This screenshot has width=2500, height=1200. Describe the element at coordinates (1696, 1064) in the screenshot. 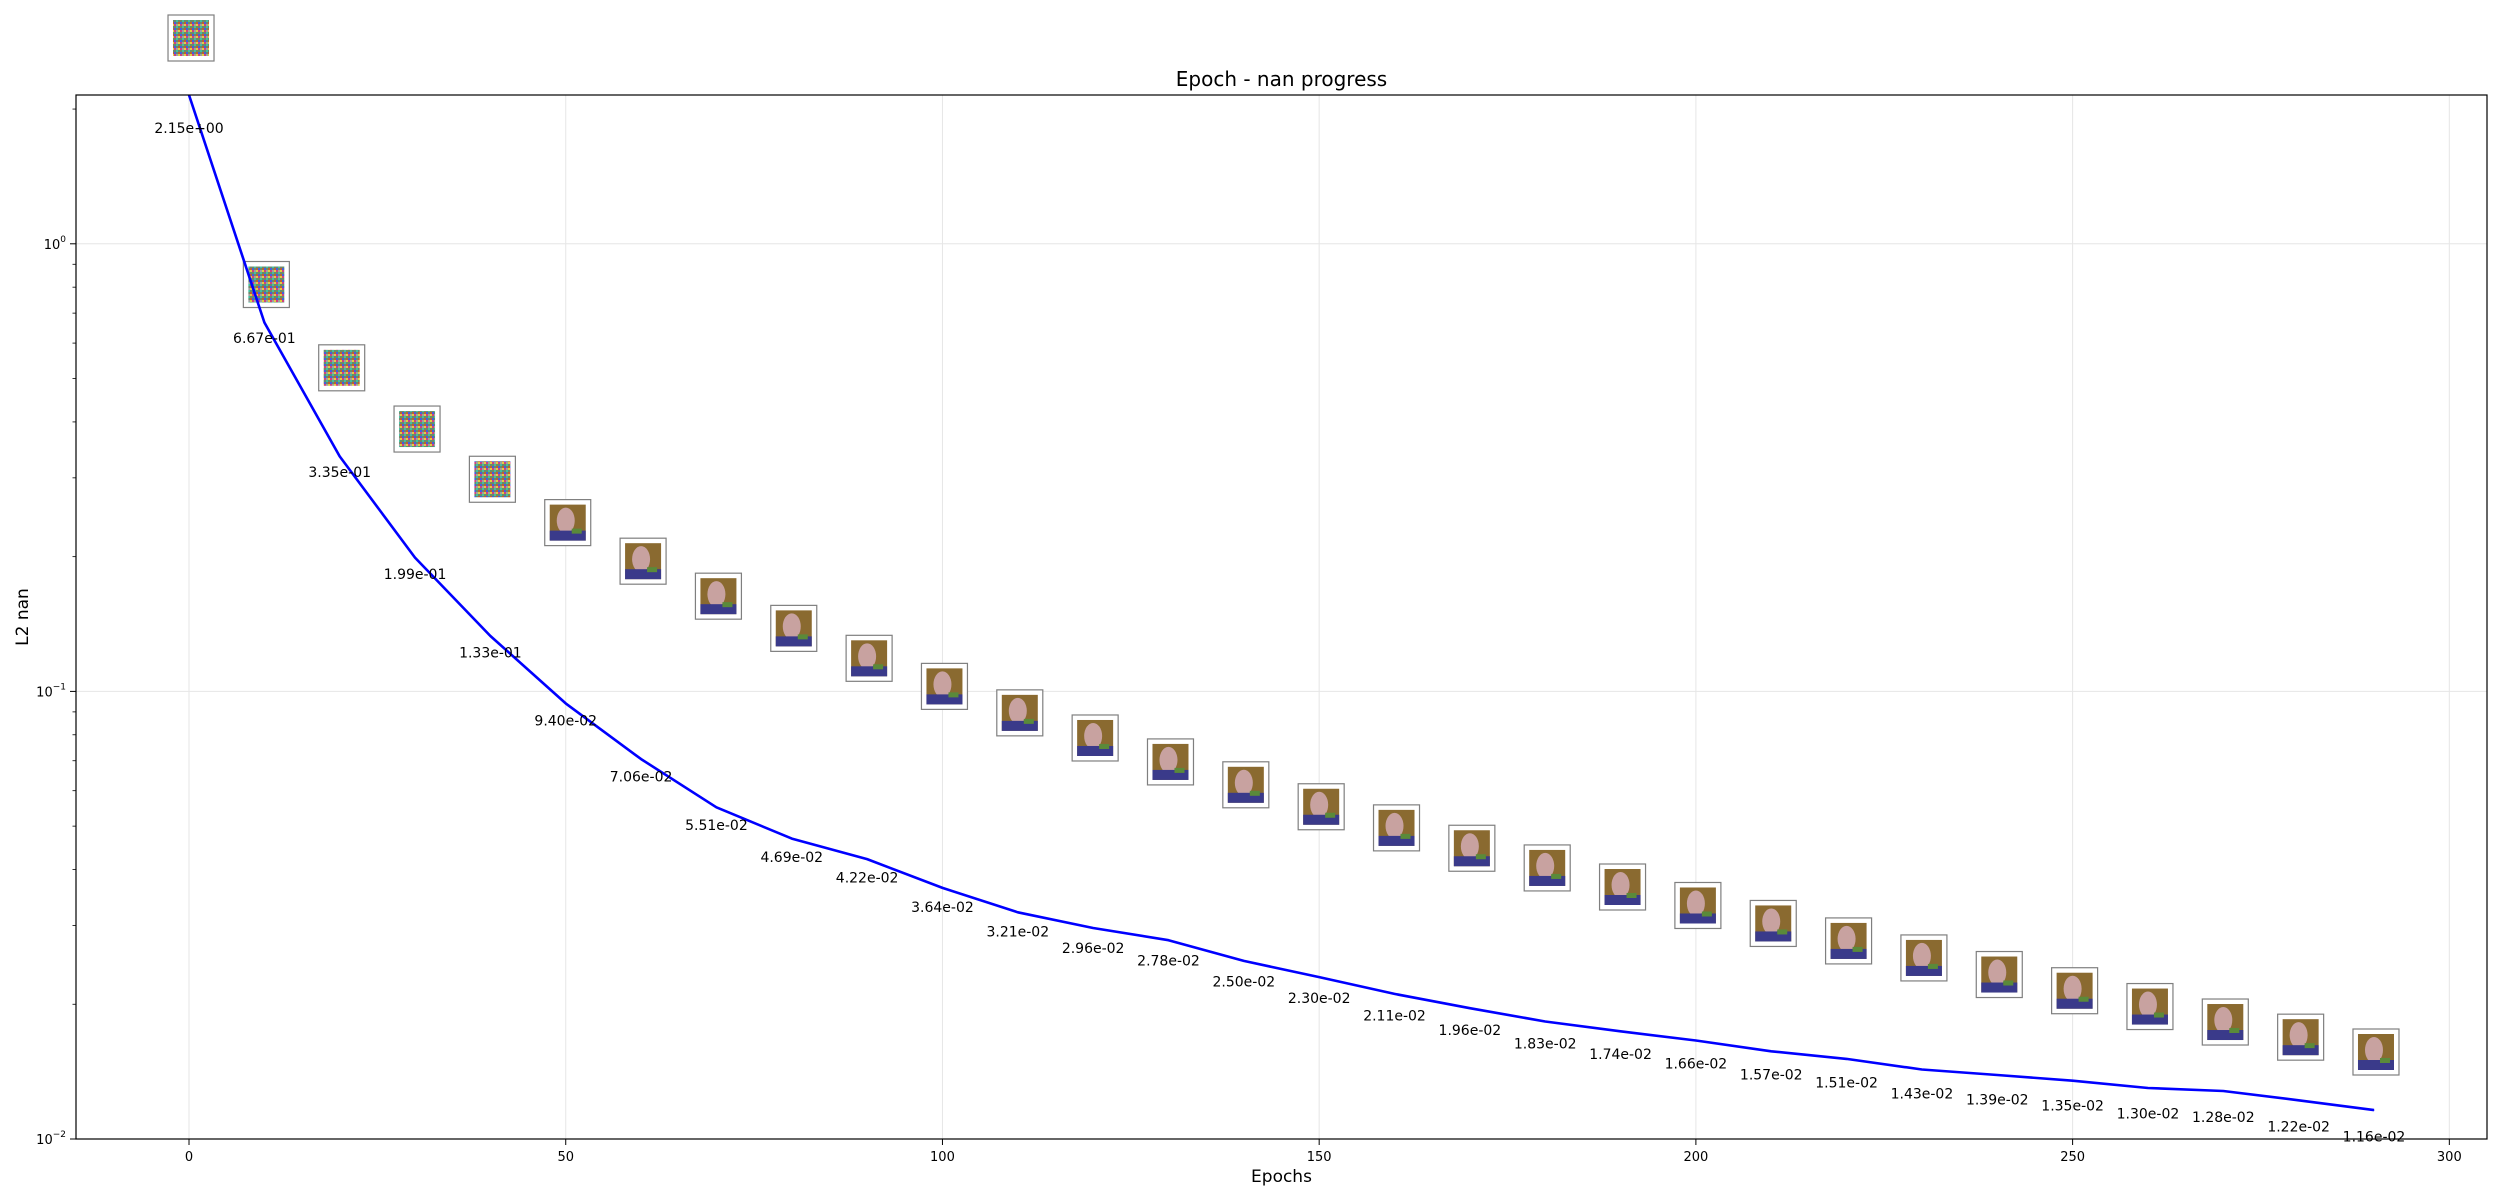

I see `data-label: 1.66e-02` at that location.